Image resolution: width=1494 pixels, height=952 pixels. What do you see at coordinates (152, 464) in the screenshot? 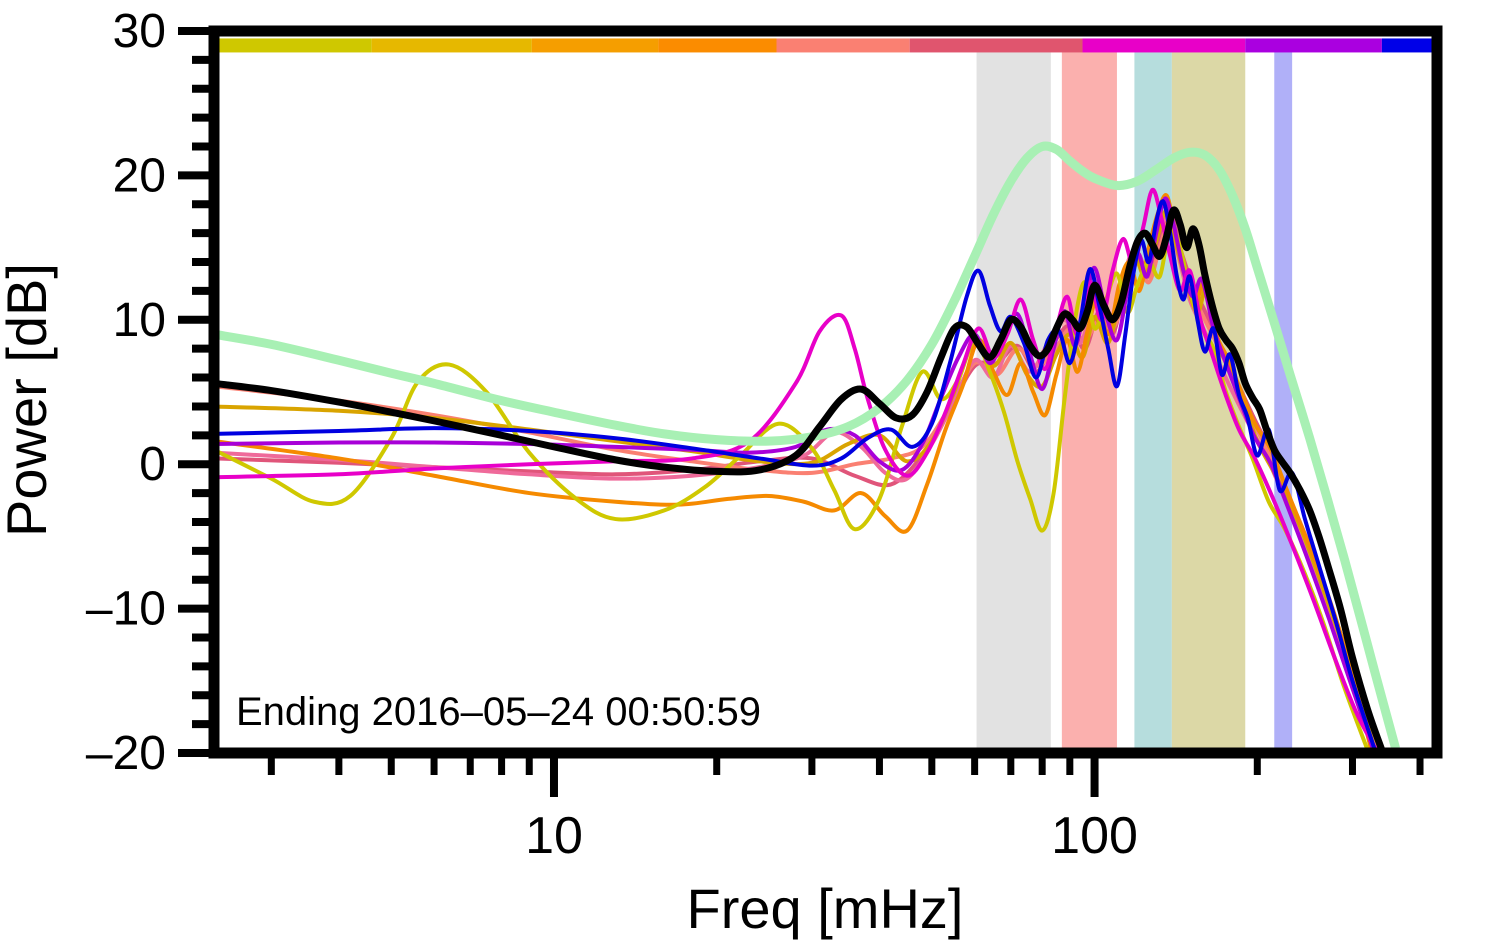
I see `y-tick-label: 0` at bounding box center [152, 464].